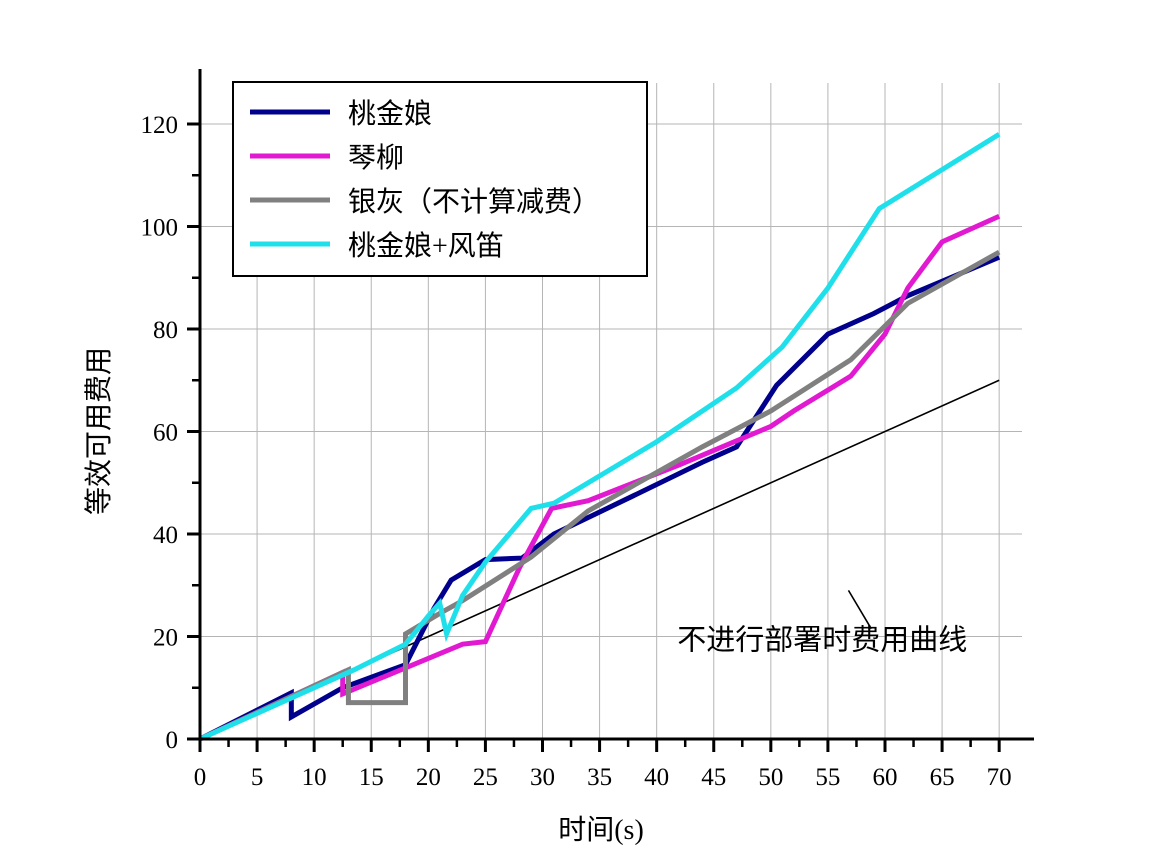  I want to click on x-tick-label: 10, so click(314, 777).